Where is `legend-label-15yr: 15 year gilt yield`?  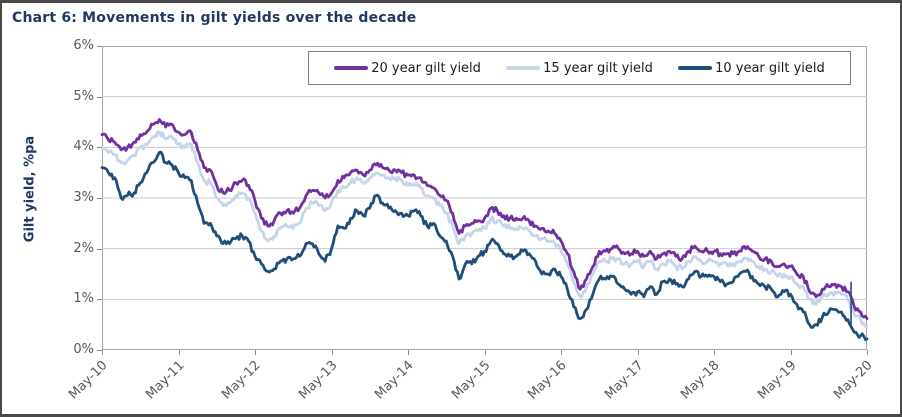 legend-label-15yr: 15 year gilt yield is located at coordinates (598, 68).